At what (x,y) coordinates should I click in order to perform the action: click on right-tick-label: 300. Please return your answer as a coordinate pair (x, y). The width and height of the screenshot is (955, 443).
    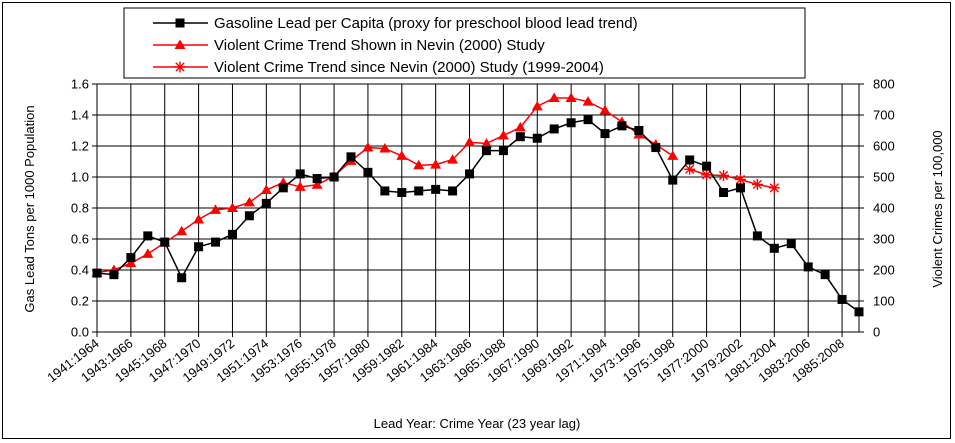
    Looking at the image, I should click on (884, 239).